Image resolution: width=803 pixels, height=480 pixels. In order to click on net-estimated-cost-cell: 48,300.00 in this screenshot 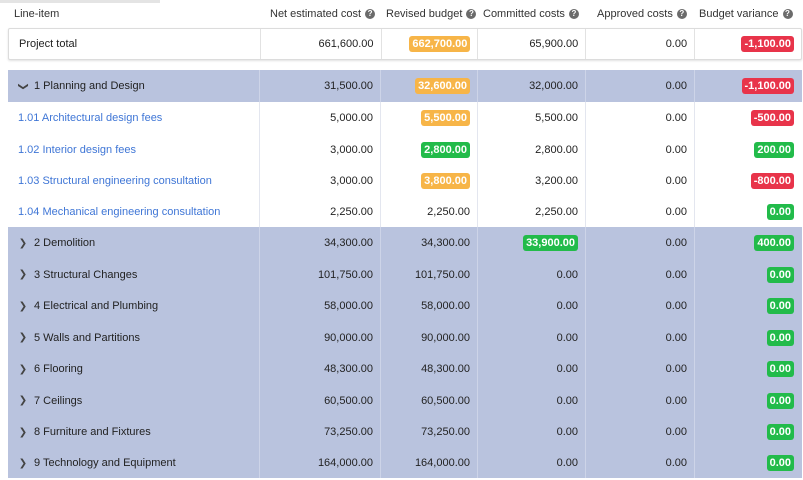, I will do `click(320, 369)`.